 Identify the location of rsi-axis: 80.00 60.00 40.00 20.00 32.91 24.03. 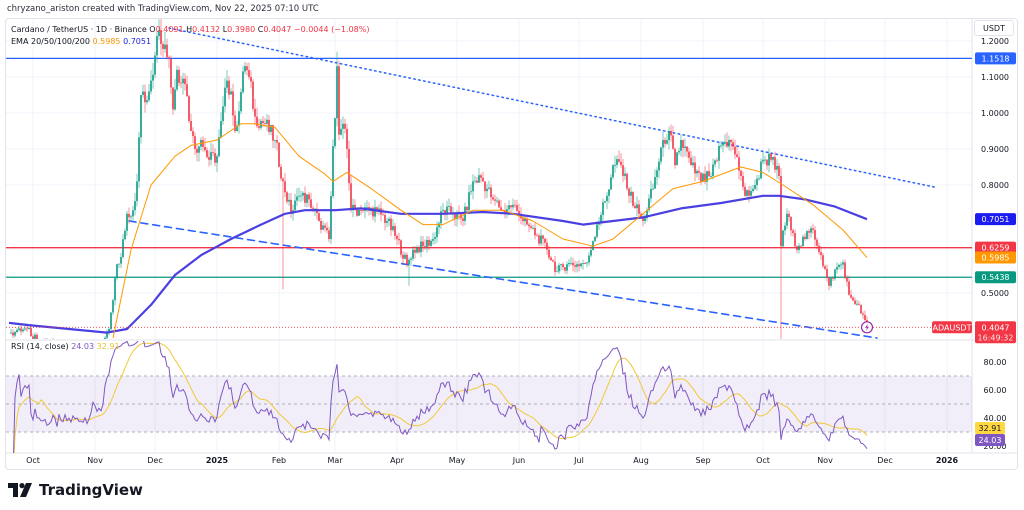
(990, 404).